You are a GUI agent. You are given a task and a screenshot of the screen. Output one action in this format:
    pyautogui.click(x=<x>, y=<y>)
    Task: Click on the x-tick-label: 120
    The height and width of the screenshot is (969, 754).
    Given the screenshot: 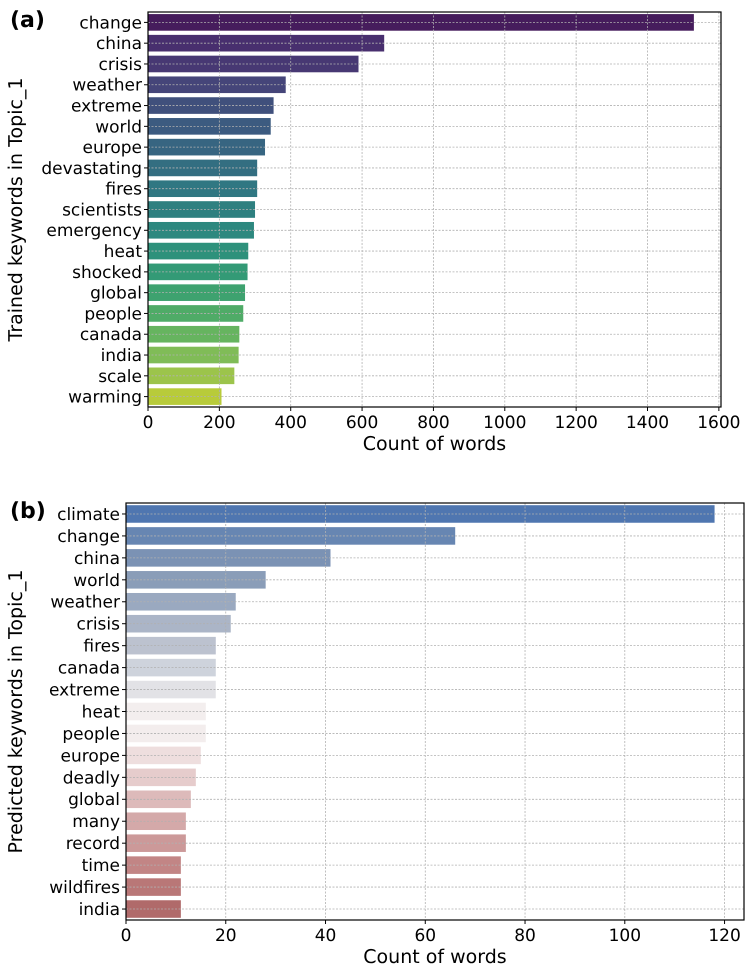 What is the action you would take?
    pyautogui.click(x=724, y=936)
    